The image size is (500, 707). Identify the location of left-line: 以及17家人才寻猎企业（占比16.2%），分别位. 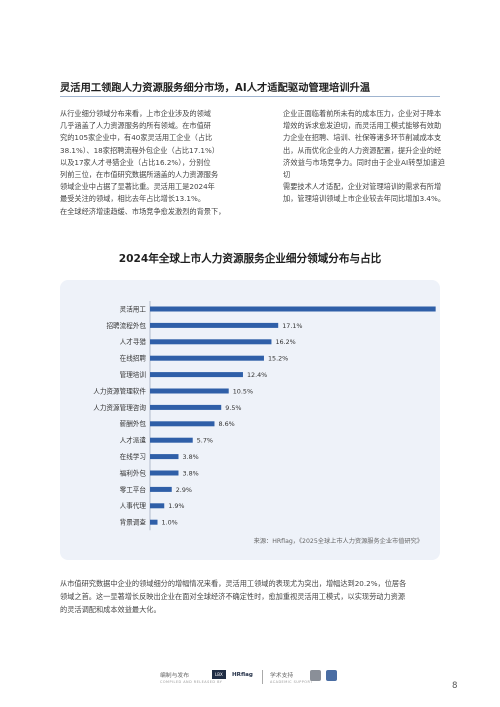
(135, 162).